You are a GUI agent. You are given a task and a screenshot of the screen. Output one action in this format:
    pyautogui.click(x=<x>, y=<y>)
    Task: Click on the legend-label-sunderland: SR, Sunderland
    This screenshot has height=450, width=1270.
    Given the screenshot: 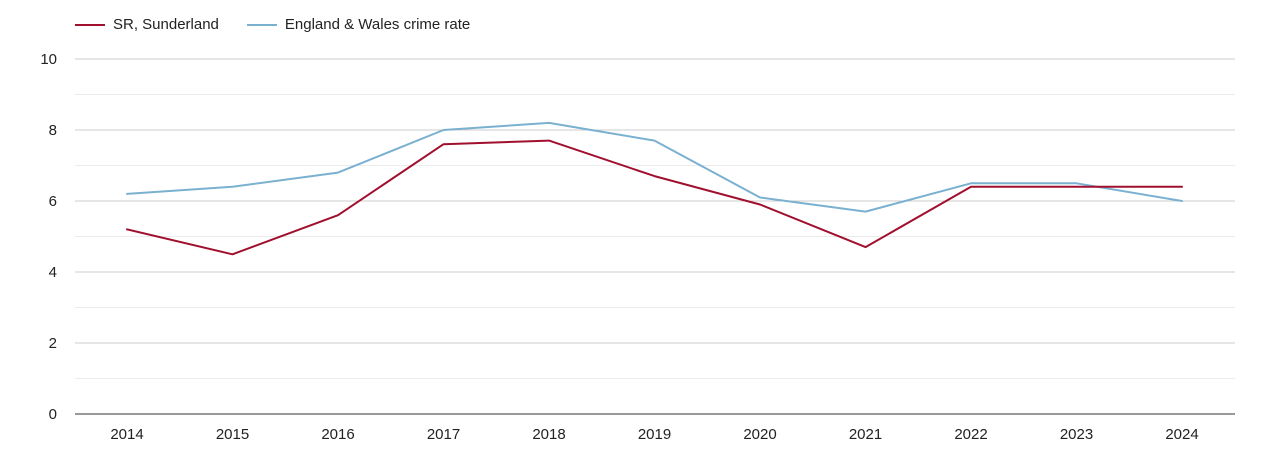 What is the action you would take?
    pyautogui.click(x=166, y=24)
    